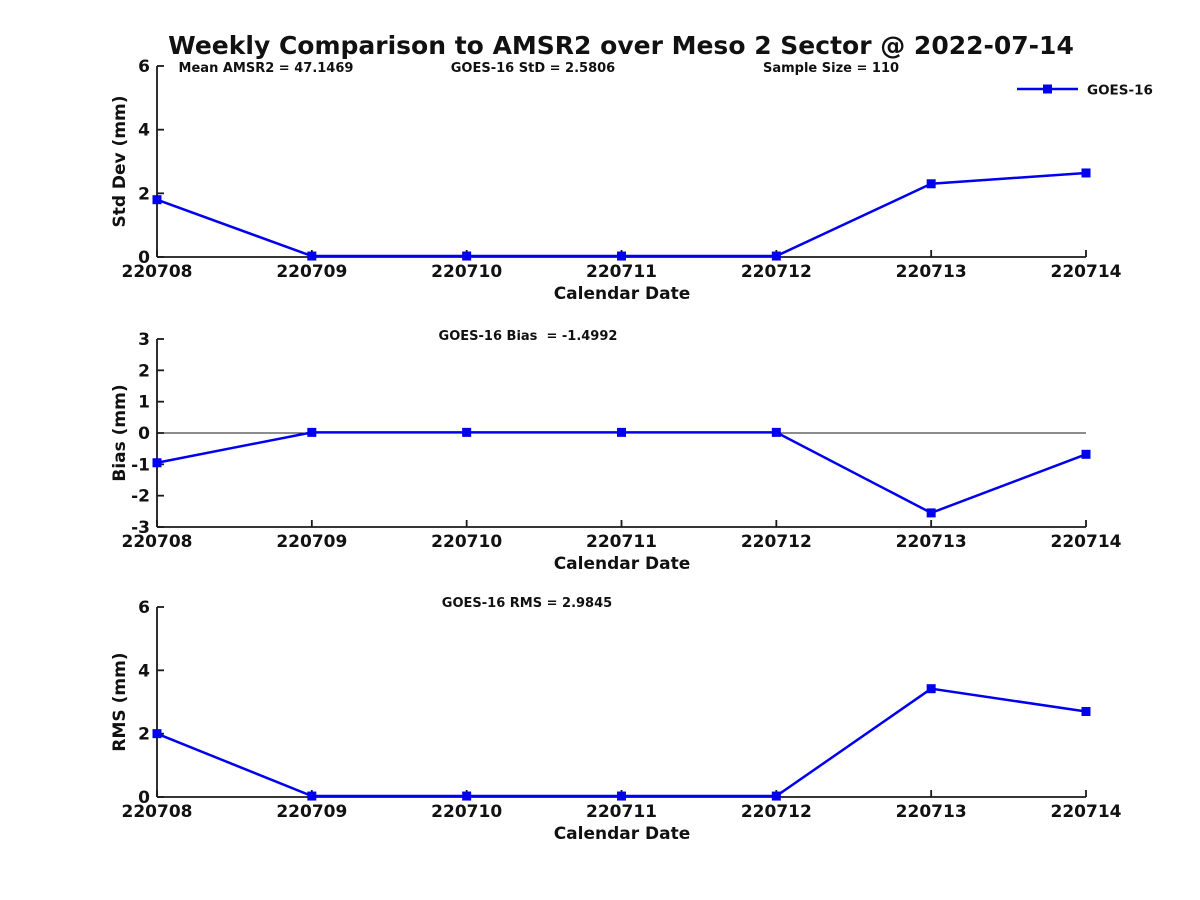 This screenshot has width=1200, height=900. Describe the element at coordinates (528, 336) in the screenshot. I see `stat-goes16-bias: GOES-16 Bias = -1.4992` at that location.